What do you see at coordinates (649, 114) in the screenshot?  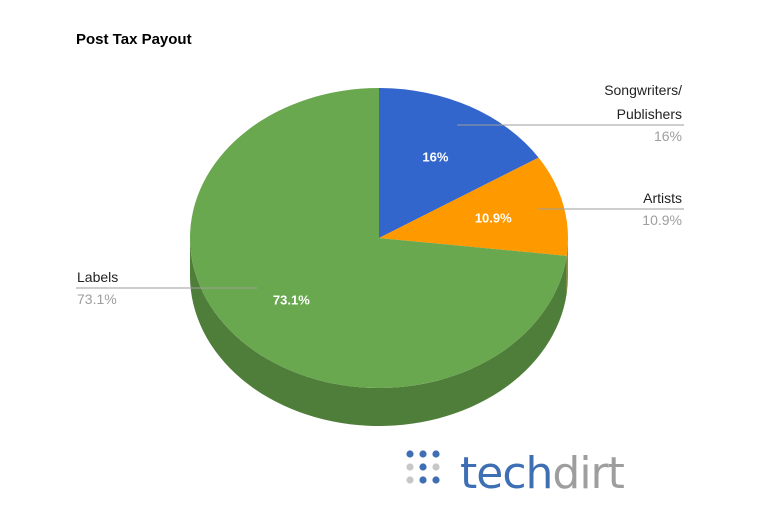 I see `legend-name: Publishers` at bounding box center [649, 114].